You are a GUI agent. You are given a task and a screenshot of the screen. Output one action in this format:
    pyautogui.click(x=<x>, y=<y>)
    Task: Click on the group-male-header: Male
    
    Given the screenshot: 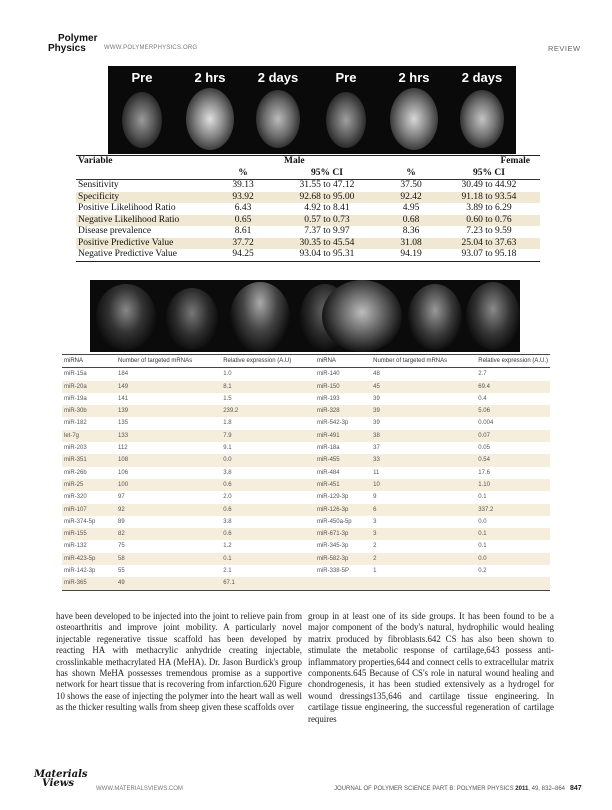 What is the action you would take?
    pyautogui.click(x=294, y=161)
    